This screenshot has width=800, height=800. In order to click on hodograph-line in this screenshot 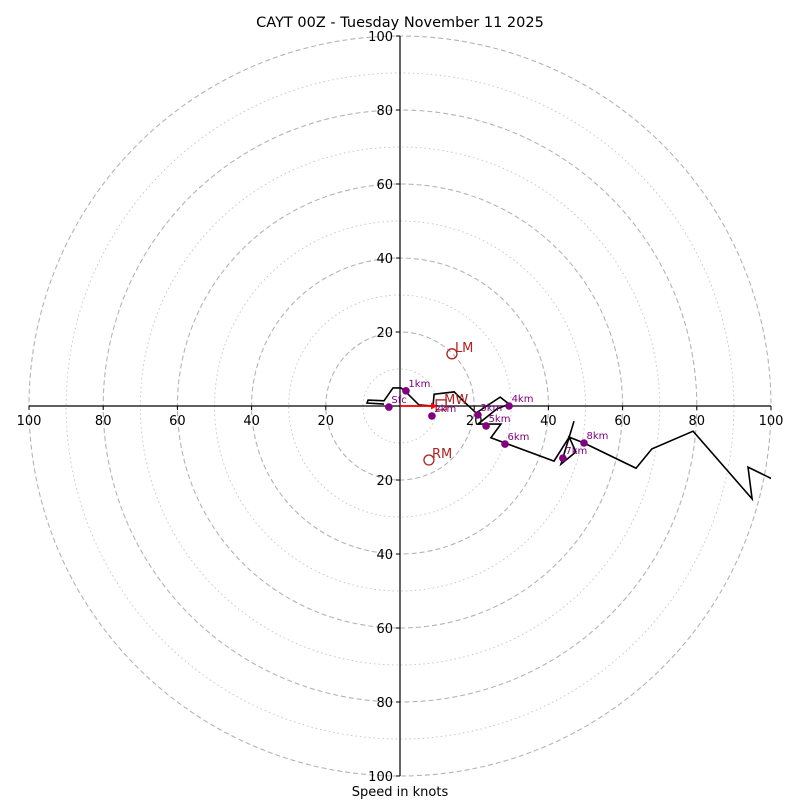, I will do `click(568, 444)`.